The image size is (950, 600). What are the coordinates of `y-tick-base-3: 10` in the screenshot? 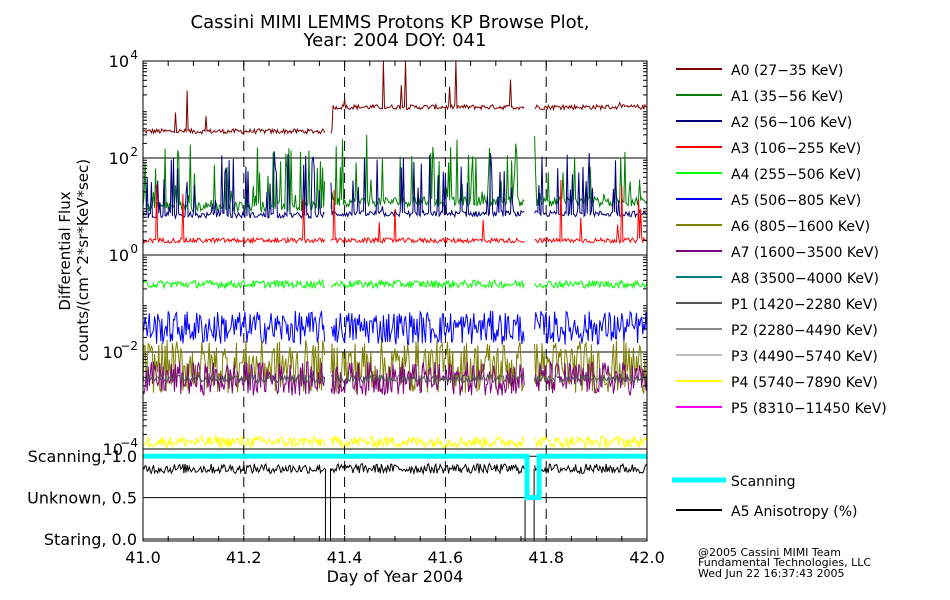 It's located at (113, 352).